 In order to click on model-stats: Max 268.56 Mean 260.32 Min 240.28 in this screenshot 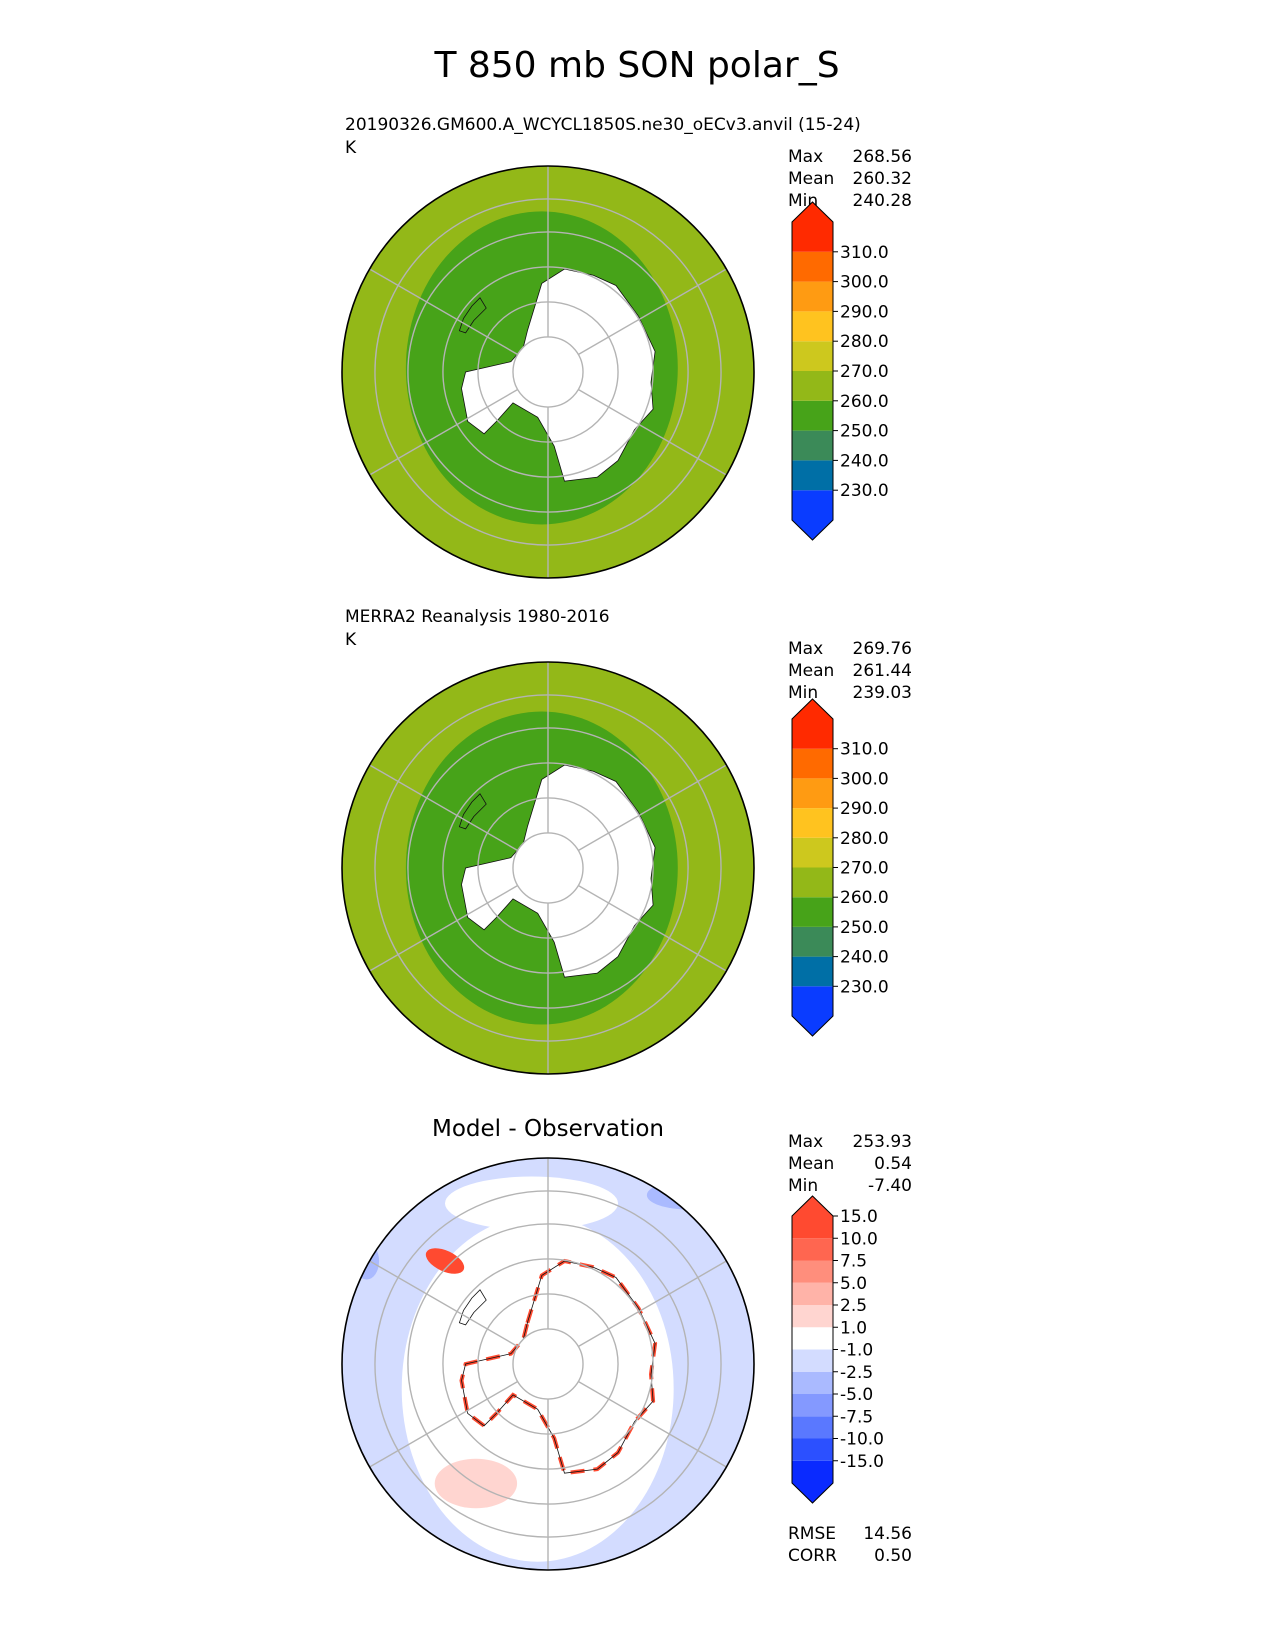, I will do `click(850, 179)`.